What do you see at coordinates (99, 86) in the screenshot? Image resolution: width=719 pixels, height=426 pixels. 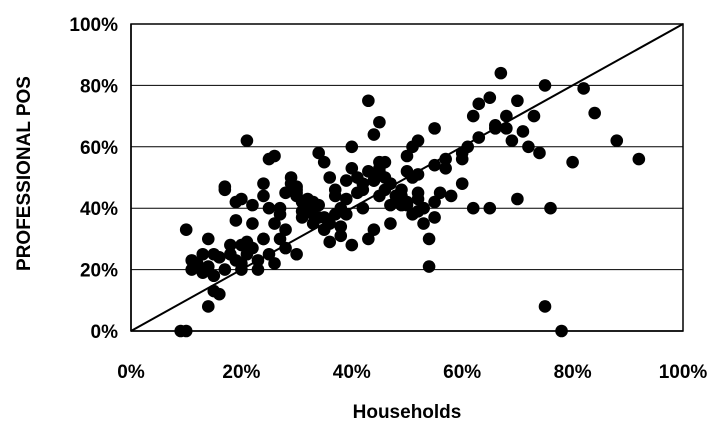 I see `y-tick-label: 80%` at bounding box center [99, 86].